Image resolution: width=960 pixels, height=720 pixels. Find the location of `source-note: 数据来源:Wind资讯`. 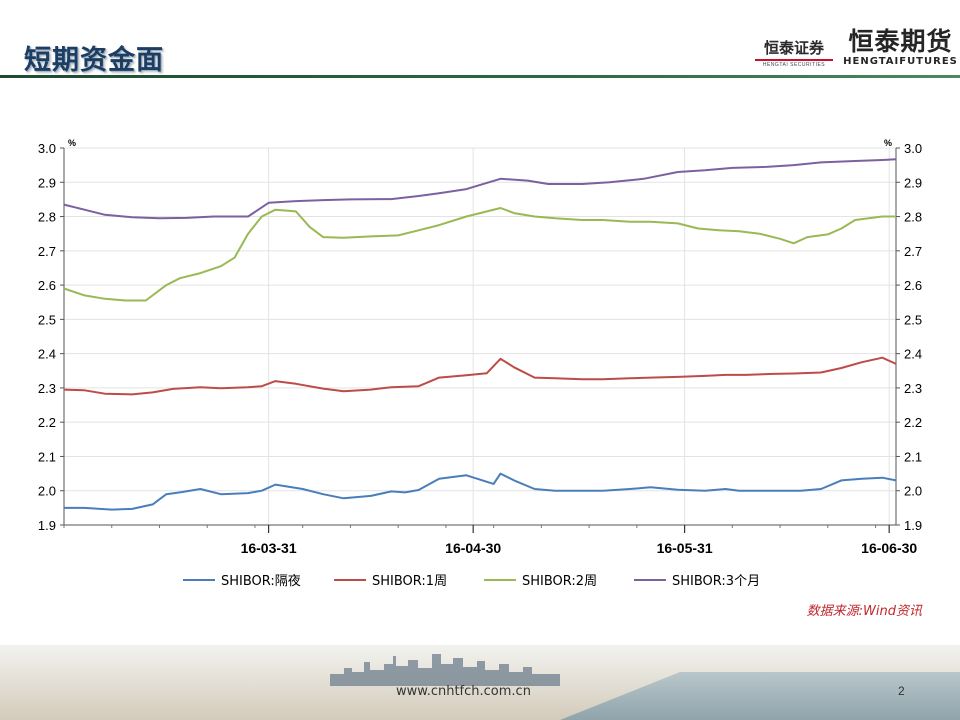

source-note: 数据来源:Wind资讯 is located at coordinates (865, 611).